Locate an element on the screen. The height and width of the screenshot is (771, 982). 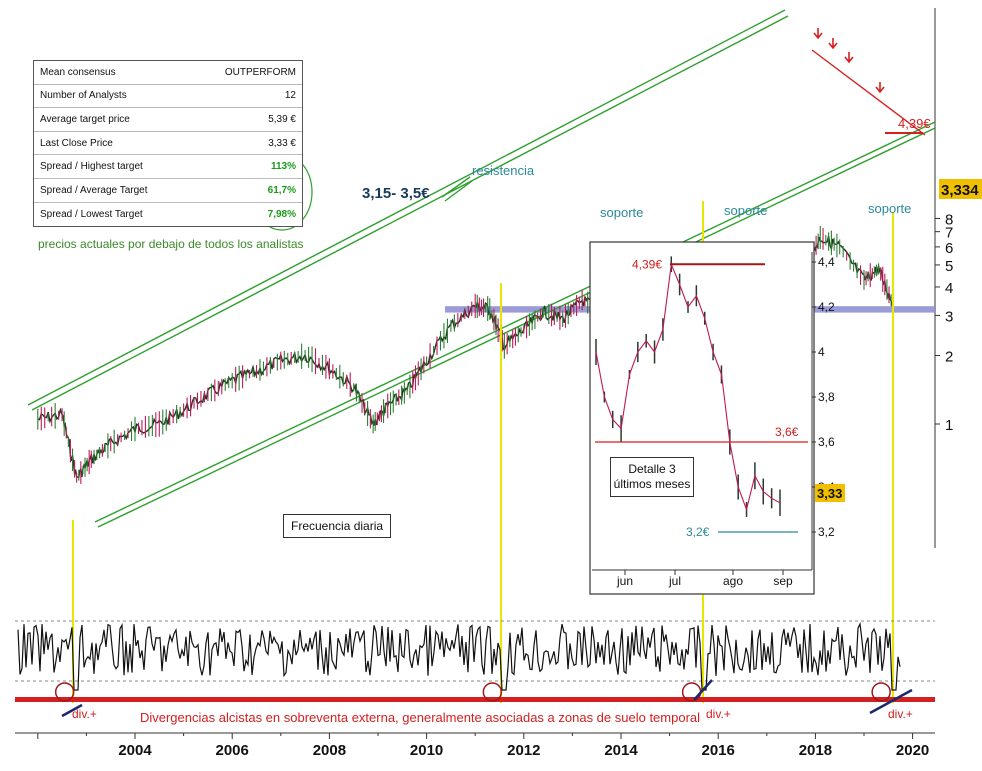
stat-row: Spread / Lowest Target 7,98% is located at coordinates (168, 215).